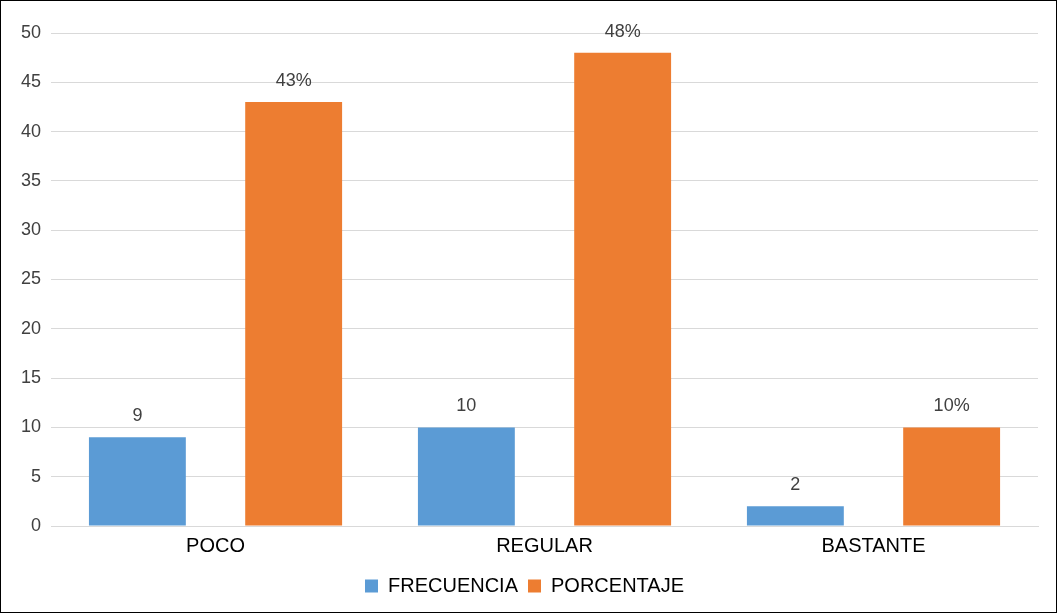 This screenshot has width=1057, height=613. What do you see at coordinates (215, 544) in the screenshot?
I see `x-tick-label: POCO` at bounding box center [215, 544].